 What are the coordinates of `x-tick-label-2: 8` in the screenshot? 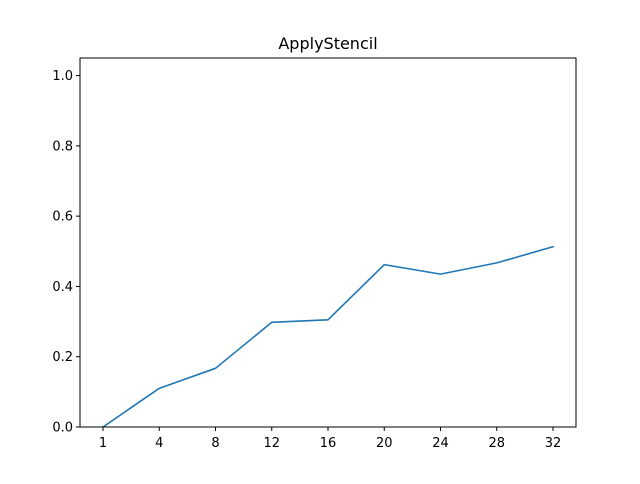 It's located at (215, 443).